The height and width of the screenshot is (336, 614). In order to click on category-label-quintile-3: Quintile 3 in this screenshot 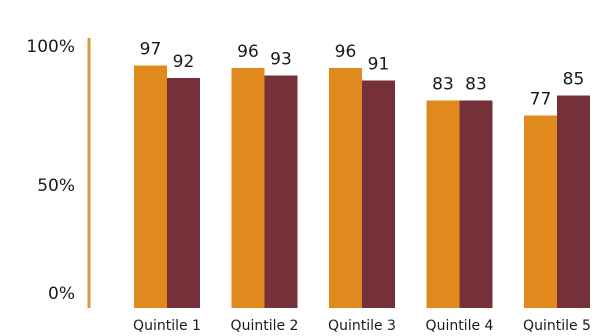, I will do `click(362, 326)`.